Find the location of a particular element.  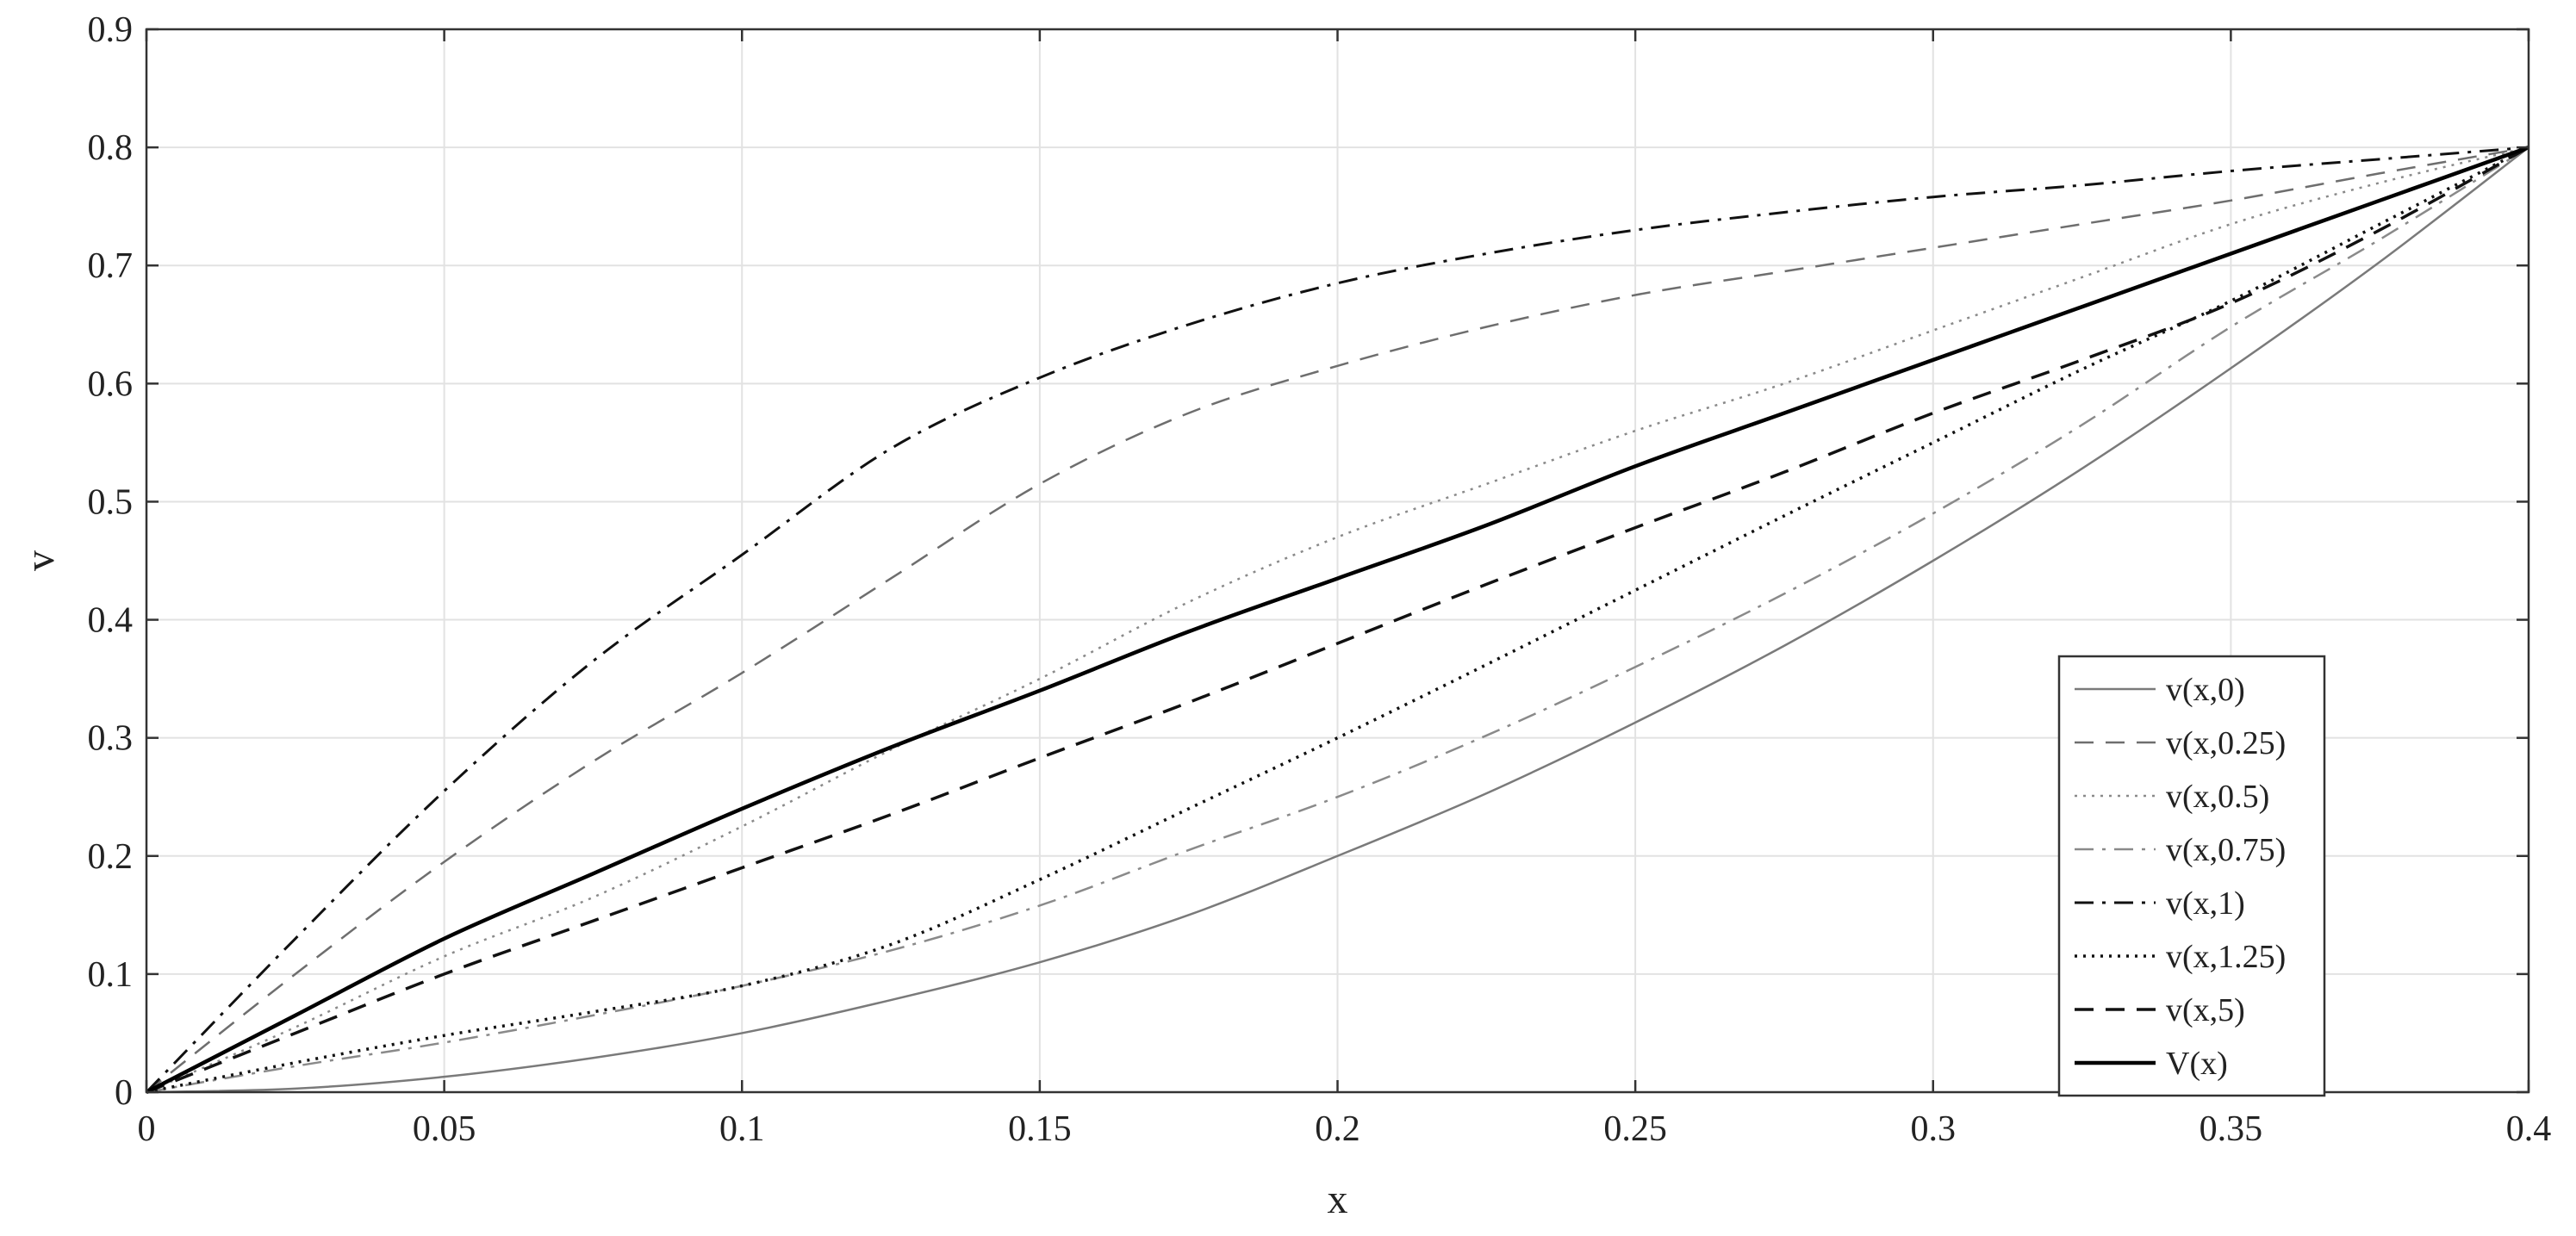

y-tick-label: 0.1 is located at coordinates (111, 975).